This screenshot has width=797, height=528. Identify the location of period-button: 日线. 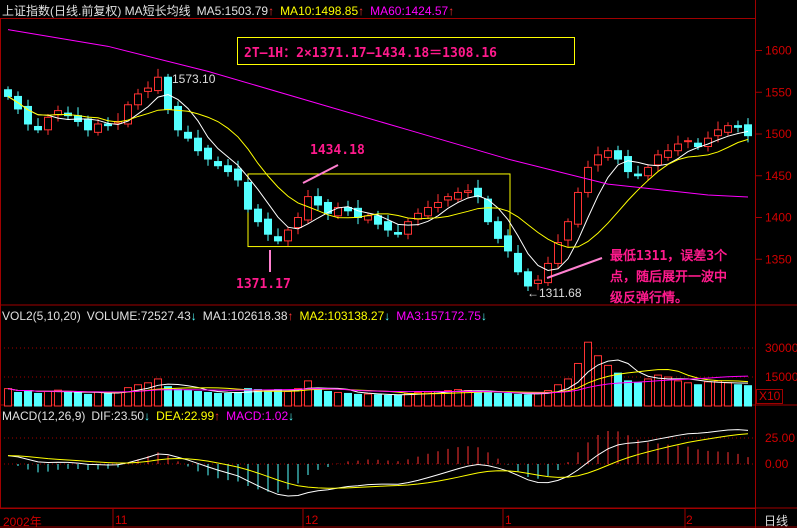
(776, 521).